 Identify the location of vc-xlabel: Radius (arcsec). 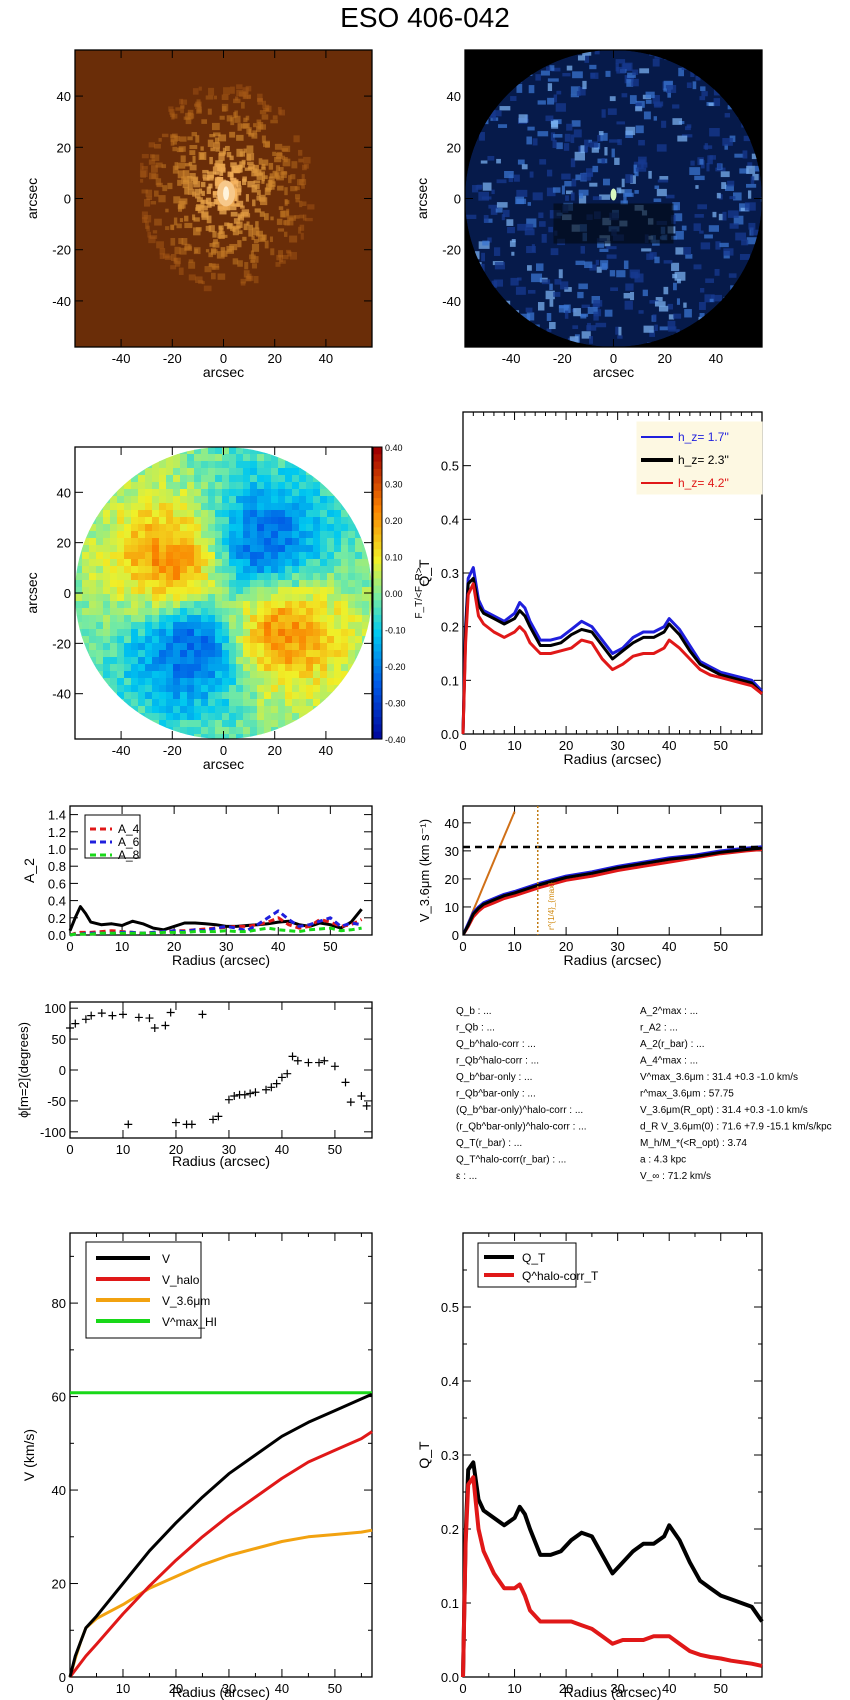
(221, 1692).